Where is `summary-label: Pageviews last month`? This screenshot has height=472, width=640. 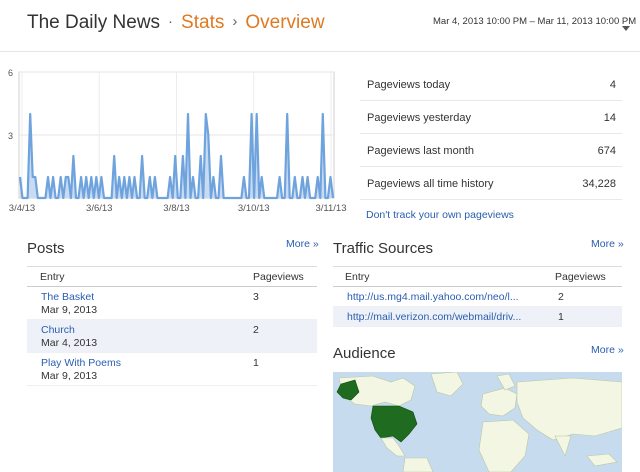 summary-label: Pageviews last month is located at coordinates (420, 151).